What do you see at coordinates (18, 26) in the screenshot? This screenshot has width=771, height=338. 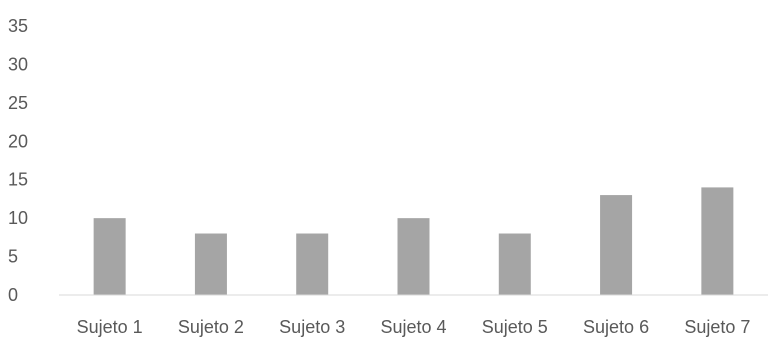 I see `y-tick-label: 35` at bounding box center [18, 26].